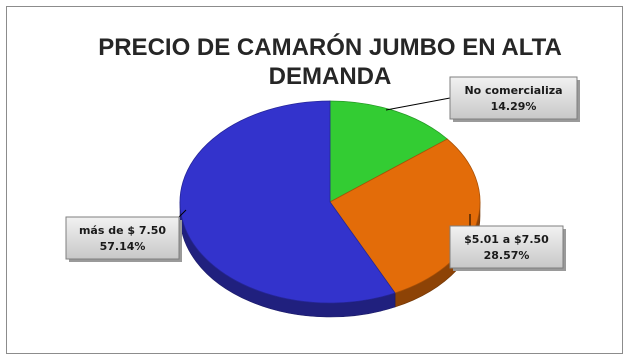 This screenshot has width=631, height=362. What do you see at coordinates (513, 90) in the screenshot?
I see `slice-category-label: No comercializa` at bounding box center [513, 90].